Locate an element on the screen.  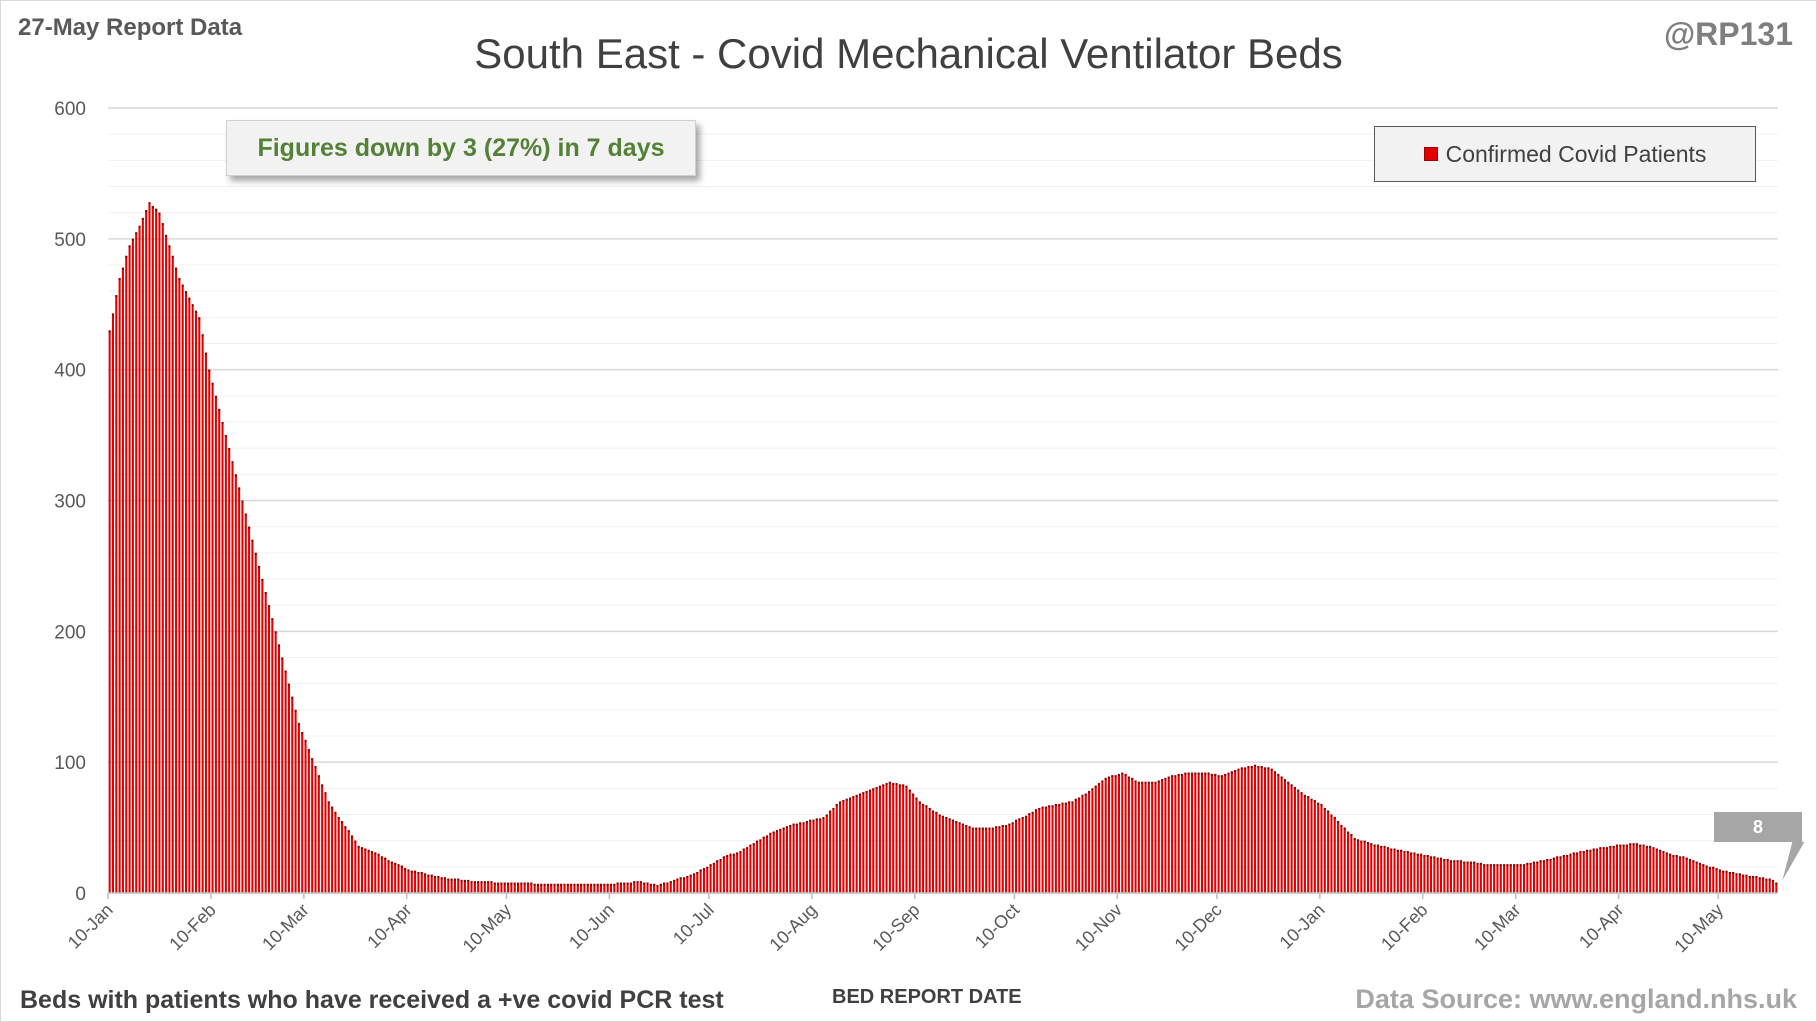
x-tick-label: 10-Feb is located at coordinates (1404, 927).